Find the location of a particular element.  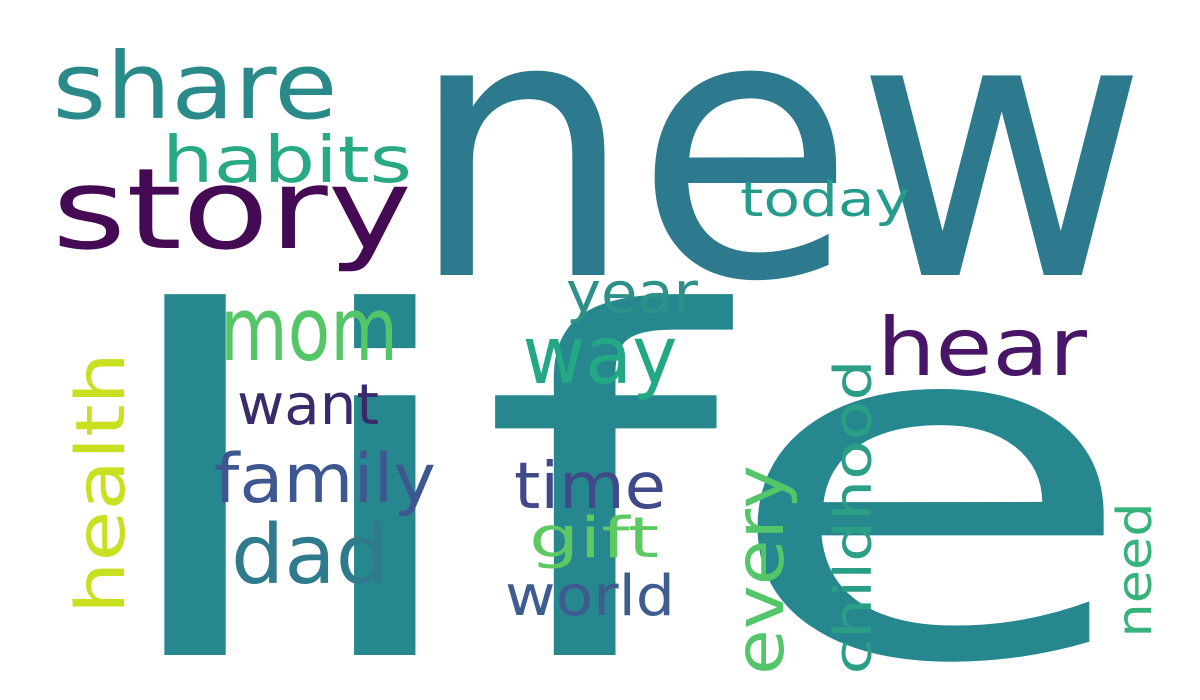

word-gift: gift is located at coordinates (594, 538).